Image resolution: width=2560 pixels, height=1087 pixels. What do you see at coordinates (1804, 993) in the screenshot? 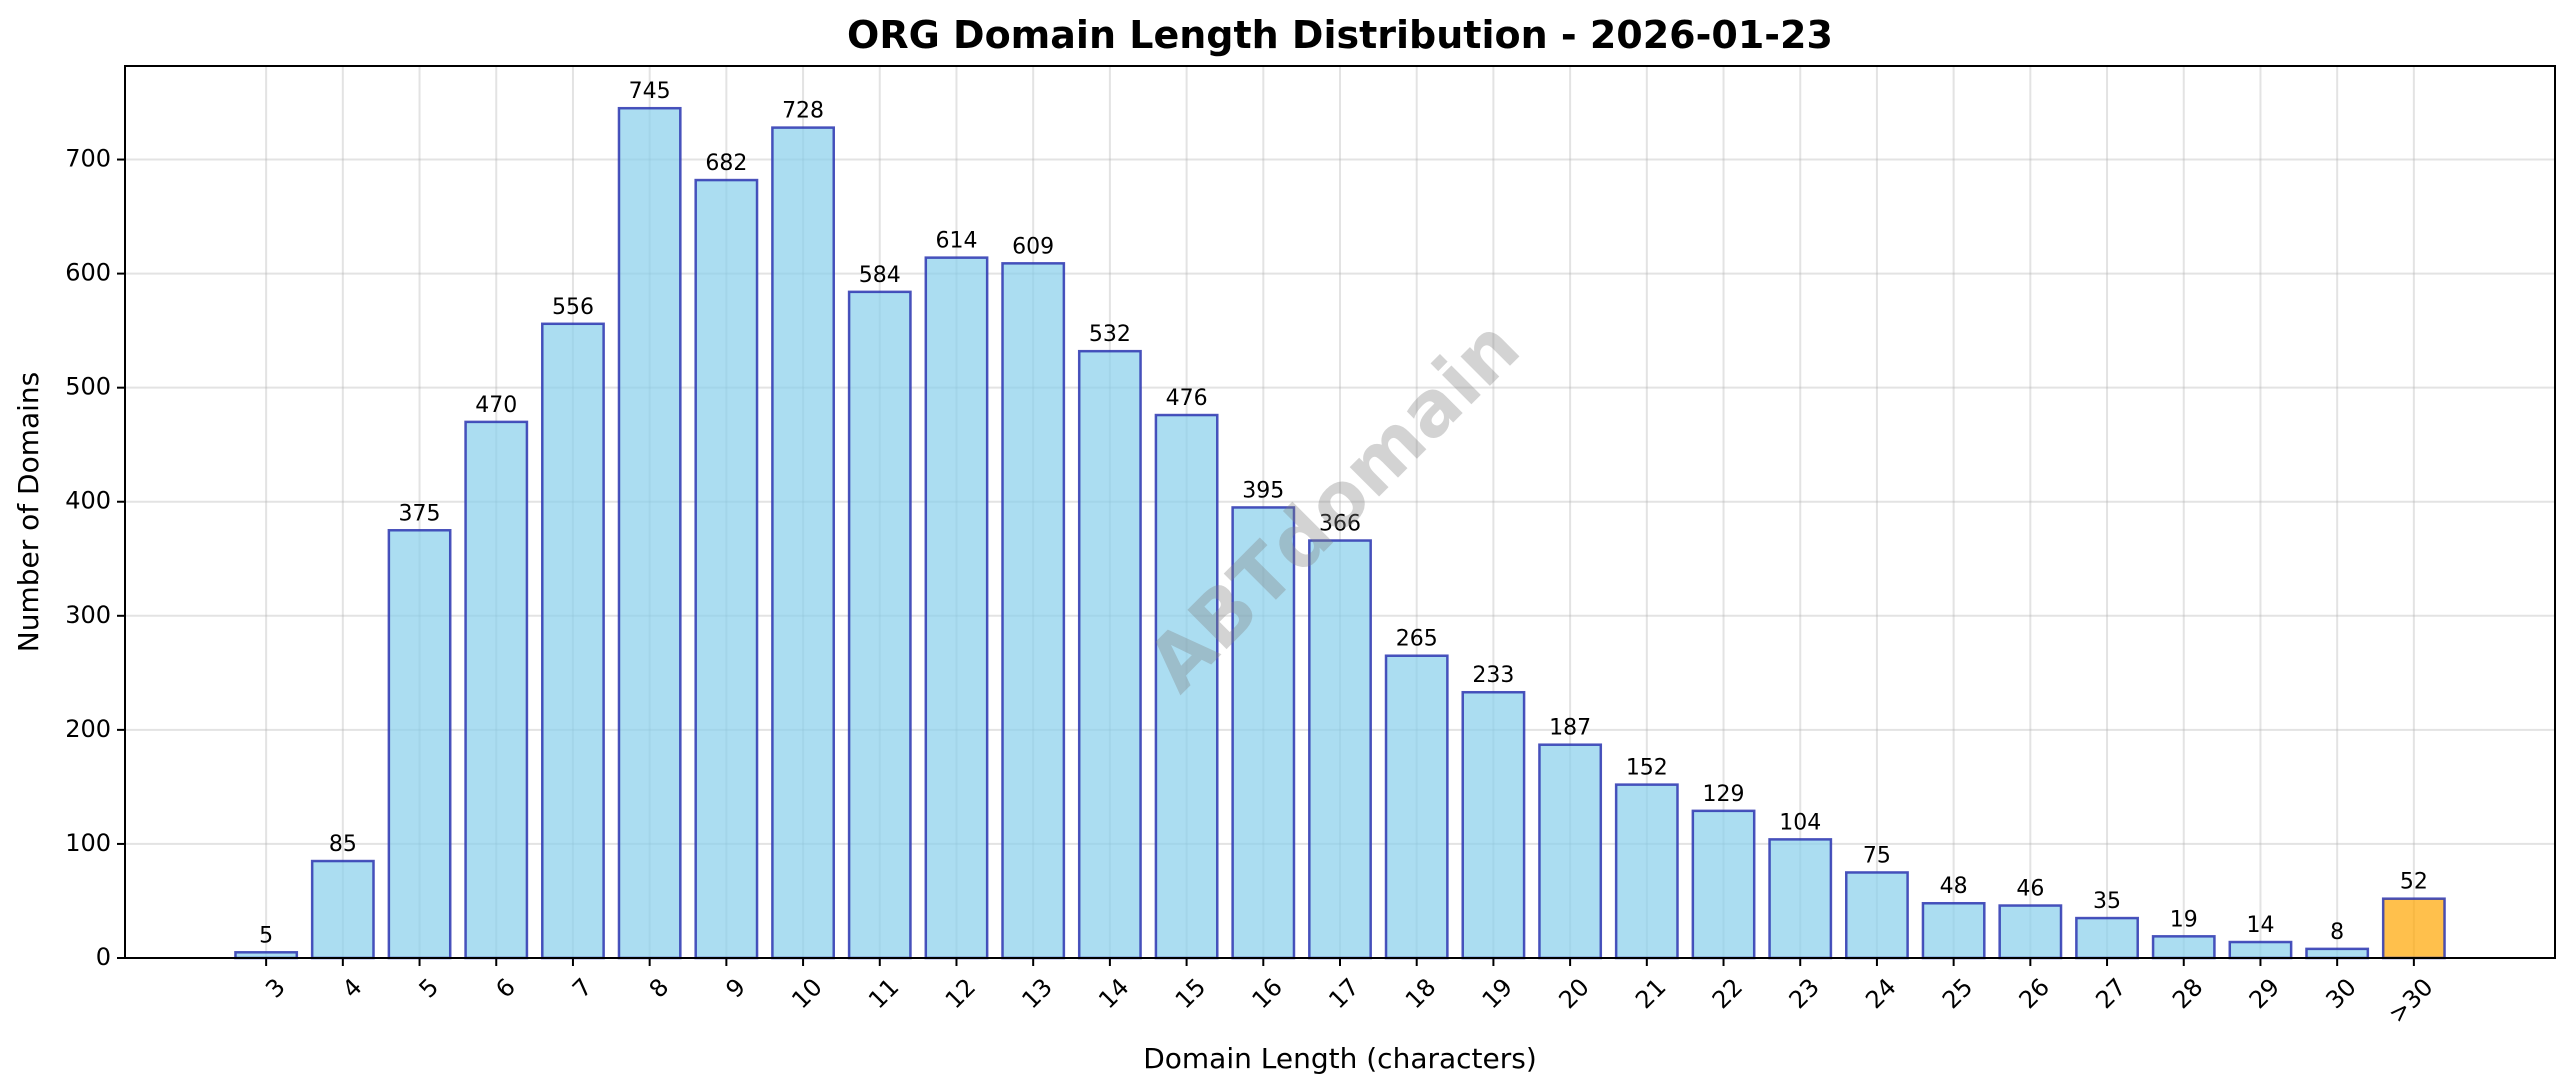
I see `x-tick-label: 23` at bounding box center [1804, 993].